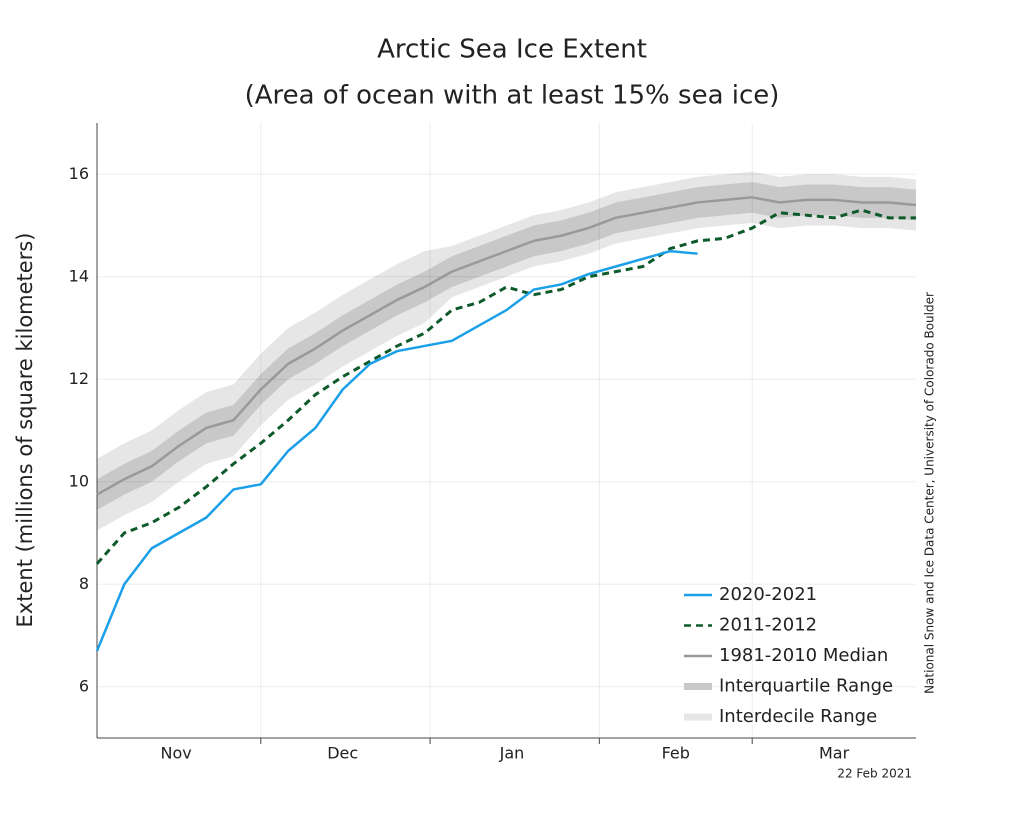 The width and height of the screenshot is (1024, 823). Describe the element at coordinates (176, 753) in the screenshot. I see `x-tick-label: Nov` at that location.